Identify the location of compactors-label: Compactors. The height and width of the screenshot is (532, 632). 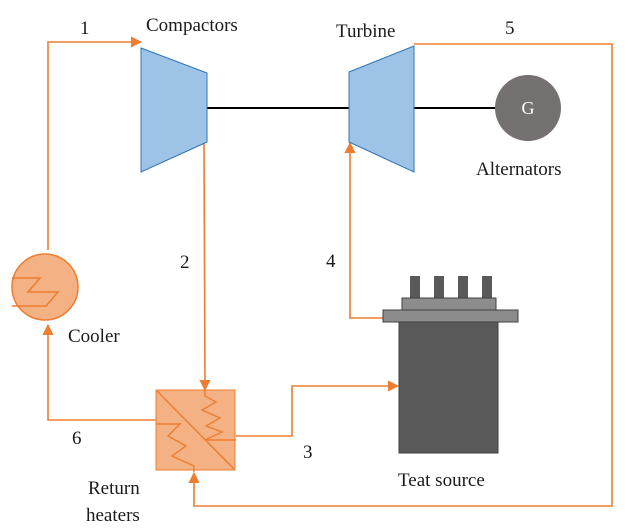
(192, 25).